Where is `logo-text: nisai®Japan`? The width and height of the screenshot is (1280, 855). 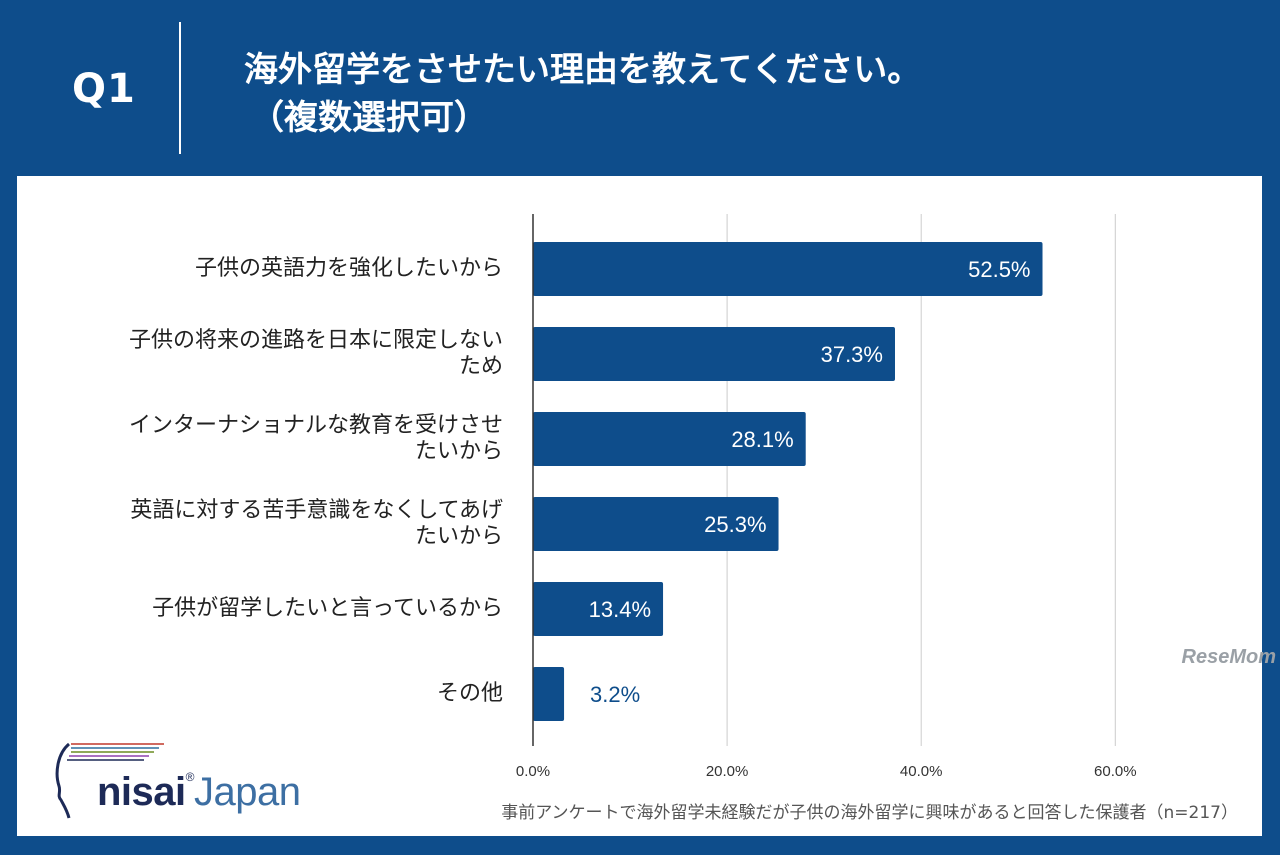
logo-text: nisai®Japan is located at coordinates (199, 792).